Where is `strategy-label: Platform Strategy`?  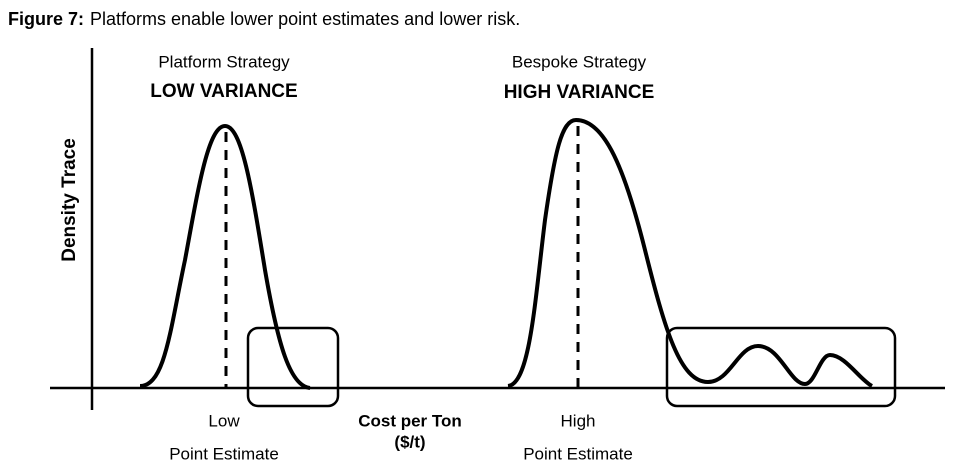
strategy-label: Platform Strategy is located at coordinates (224, 61).